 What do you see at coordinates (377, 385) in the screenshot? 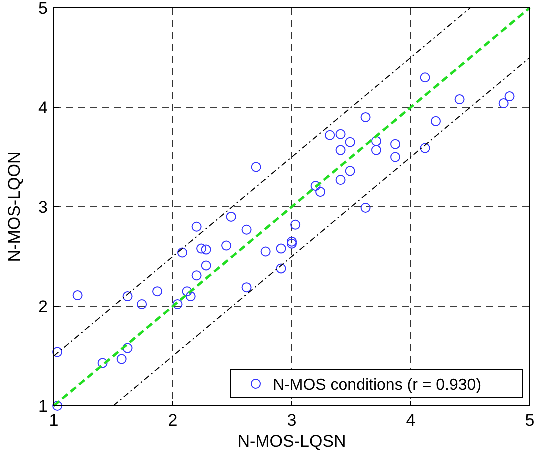
I see `legend-label: N-MOS conditions (r = 0.930)` at bounding box center [377, 385].